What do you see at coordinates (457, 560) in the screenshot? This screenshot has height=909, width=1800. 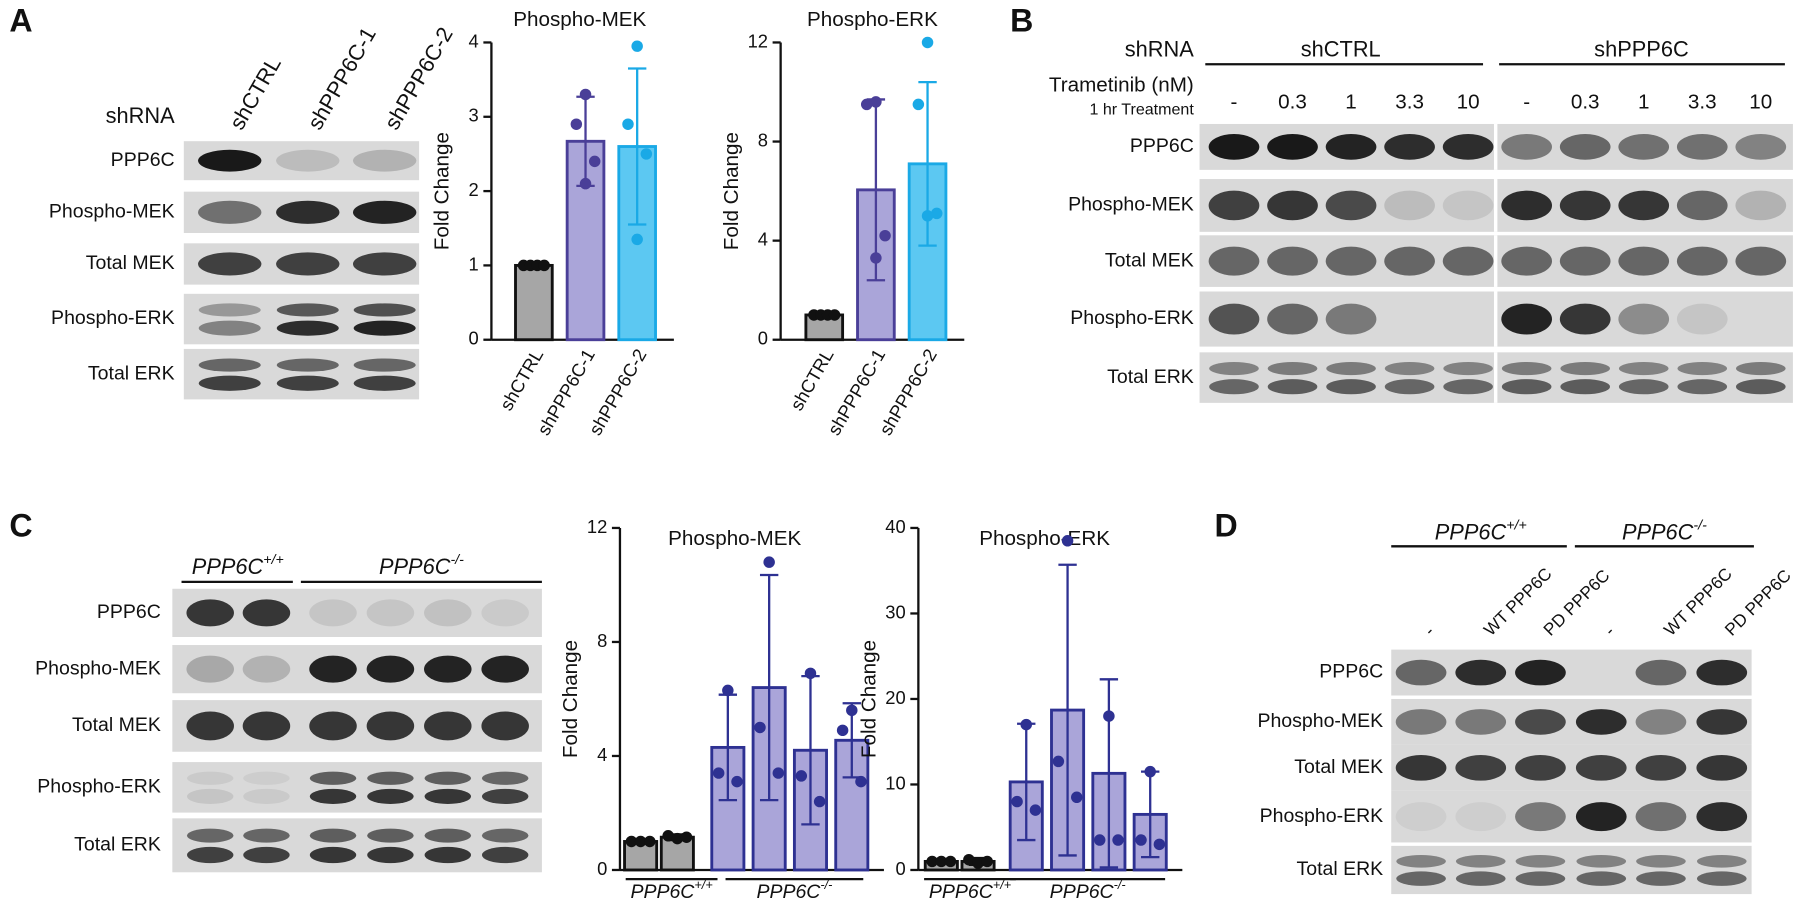 I see `genotype: -/-` at bounding box center [457, 560].